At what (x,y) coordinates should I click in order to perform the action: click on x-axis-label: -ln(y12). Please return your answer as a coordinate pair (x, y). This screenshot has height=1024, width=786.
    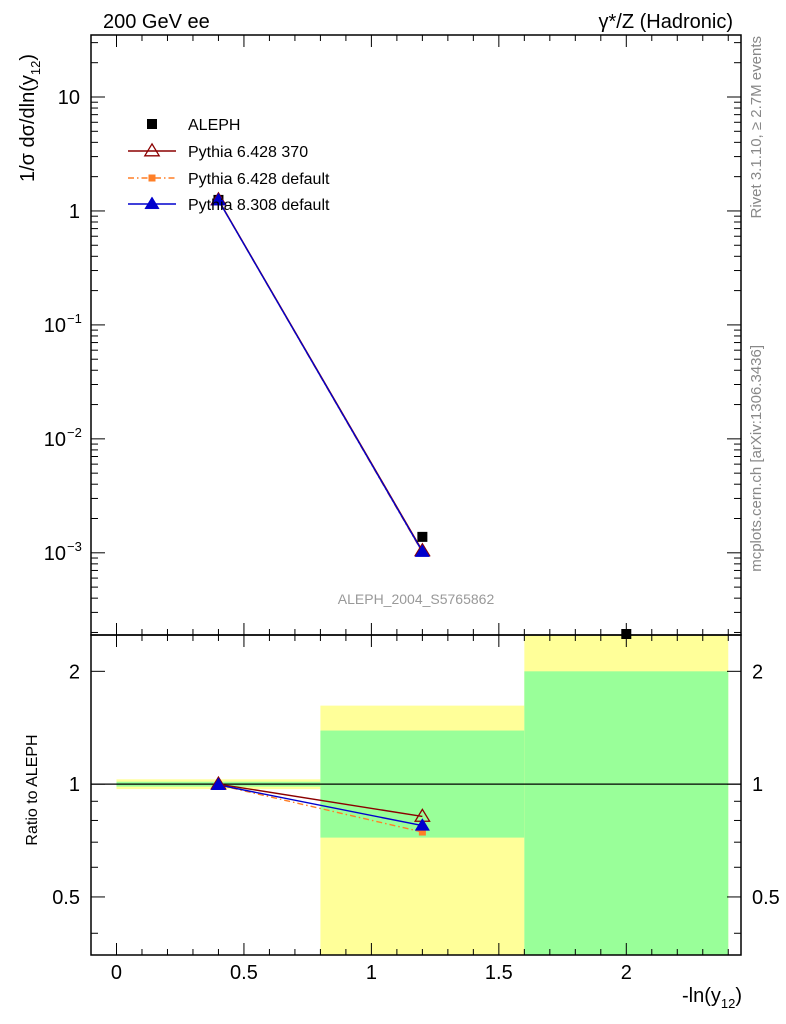
    Looking at the image, I should click on (712, 998).